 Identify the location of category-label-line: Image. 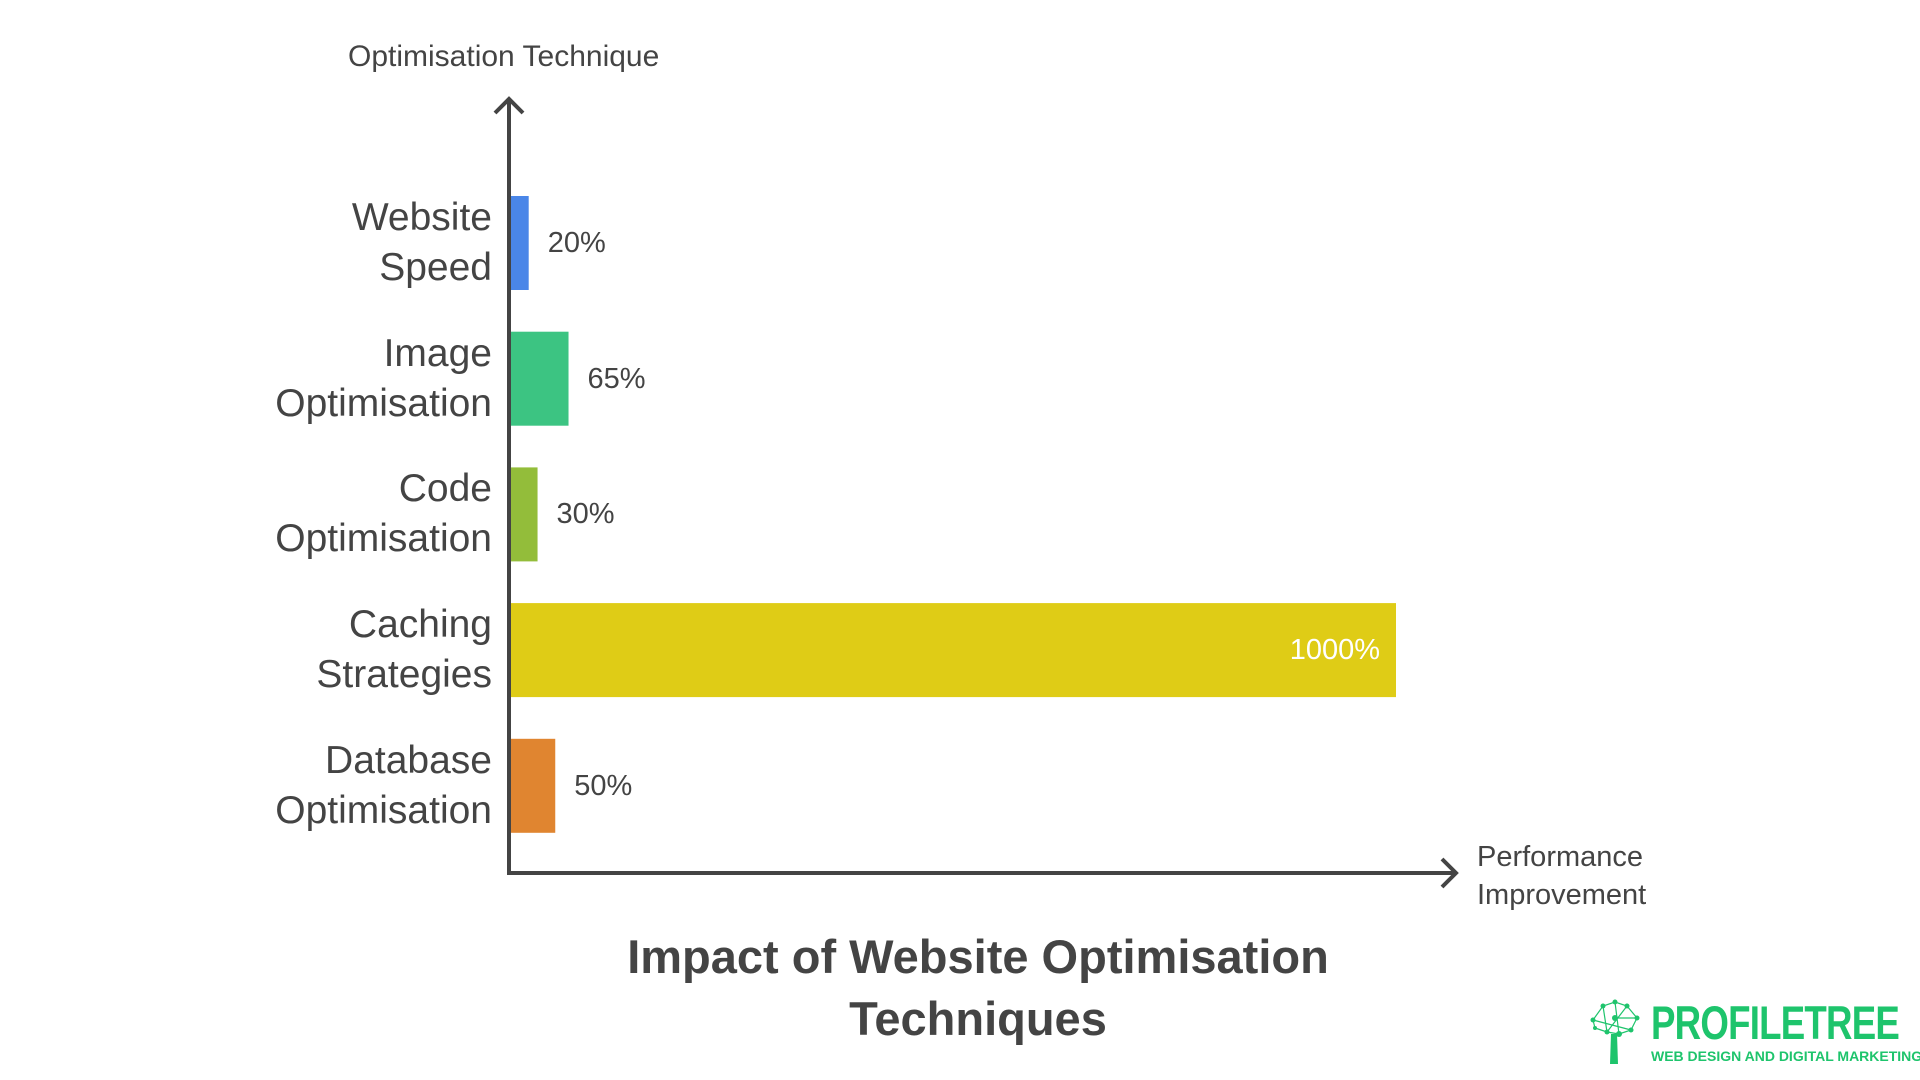
(437, 353).